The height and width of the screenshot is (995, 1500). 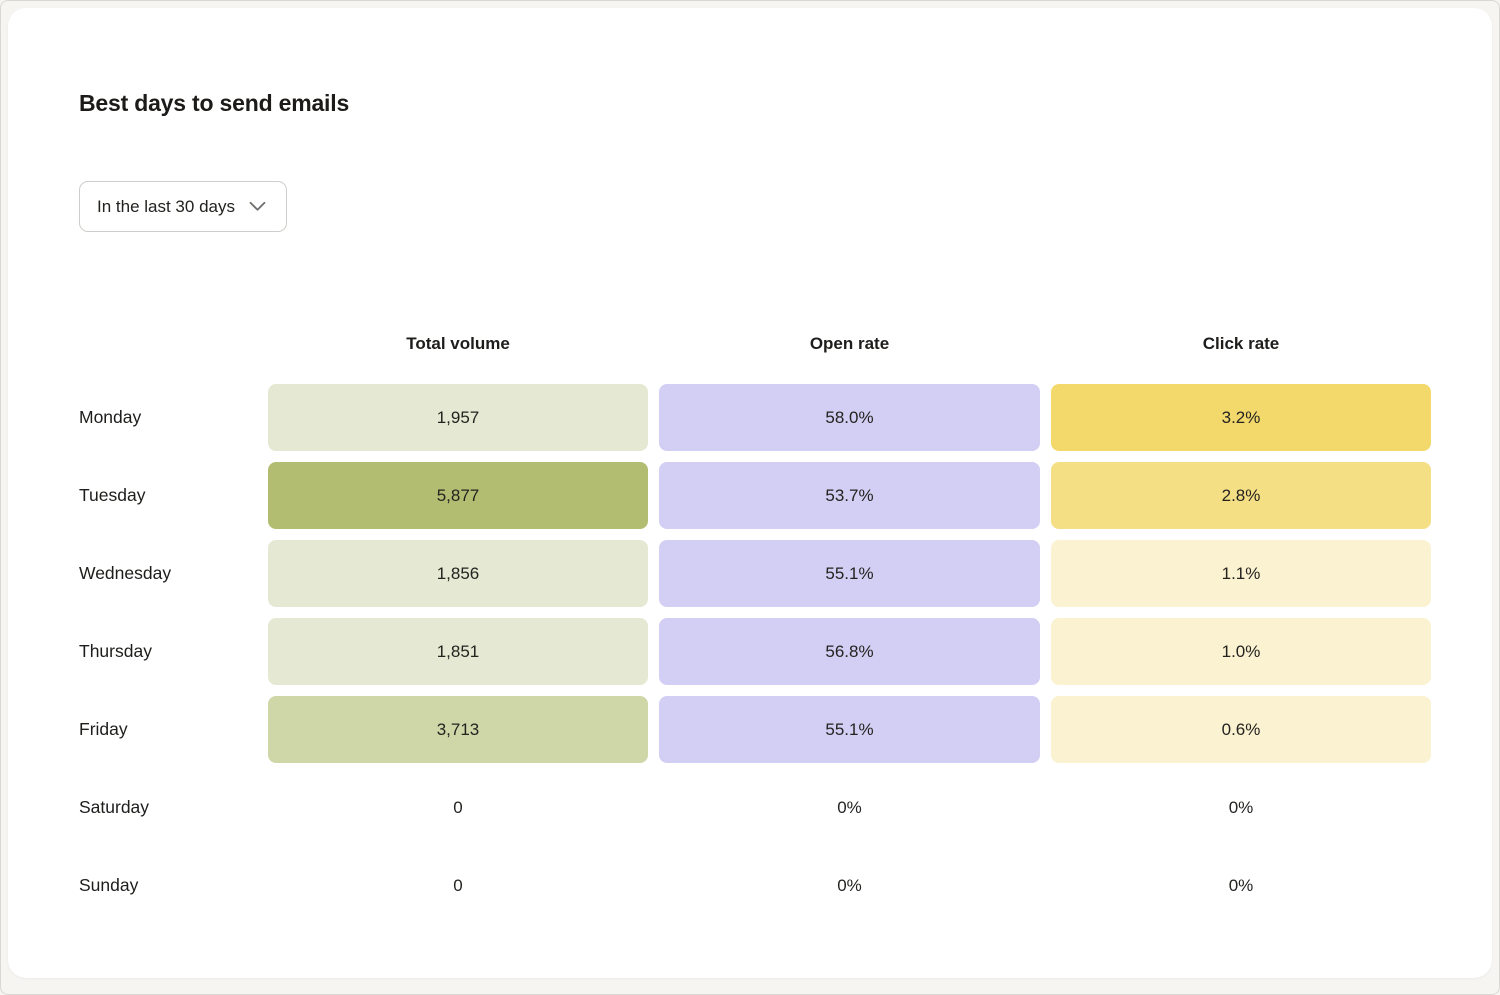 I want to click on day-label: Monday, so click(x=110, y=417).